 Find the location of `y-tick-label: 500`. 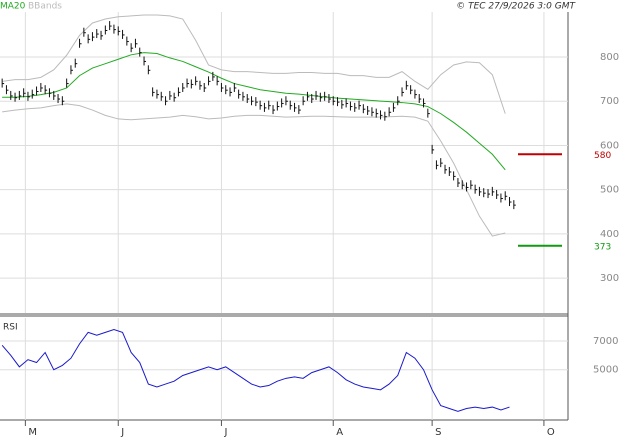

y-tick-label: 500 is located at coordinates (609, 190).